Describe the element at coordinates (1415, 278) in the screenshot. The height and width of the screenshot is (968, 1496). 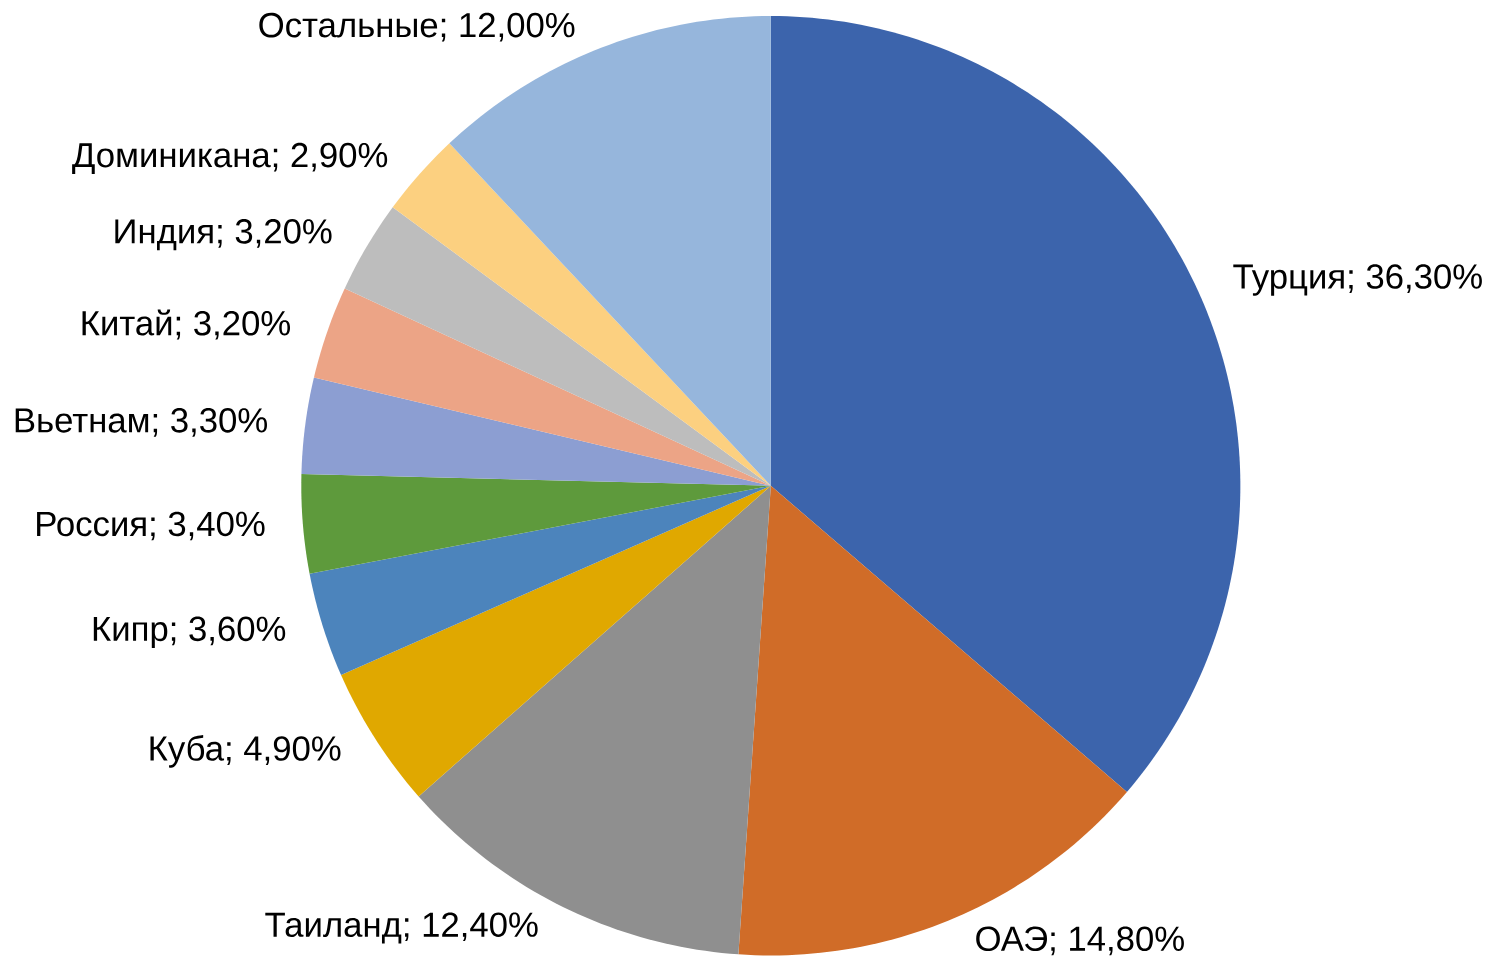
I see `data-label: ; 36,30%` at that location.